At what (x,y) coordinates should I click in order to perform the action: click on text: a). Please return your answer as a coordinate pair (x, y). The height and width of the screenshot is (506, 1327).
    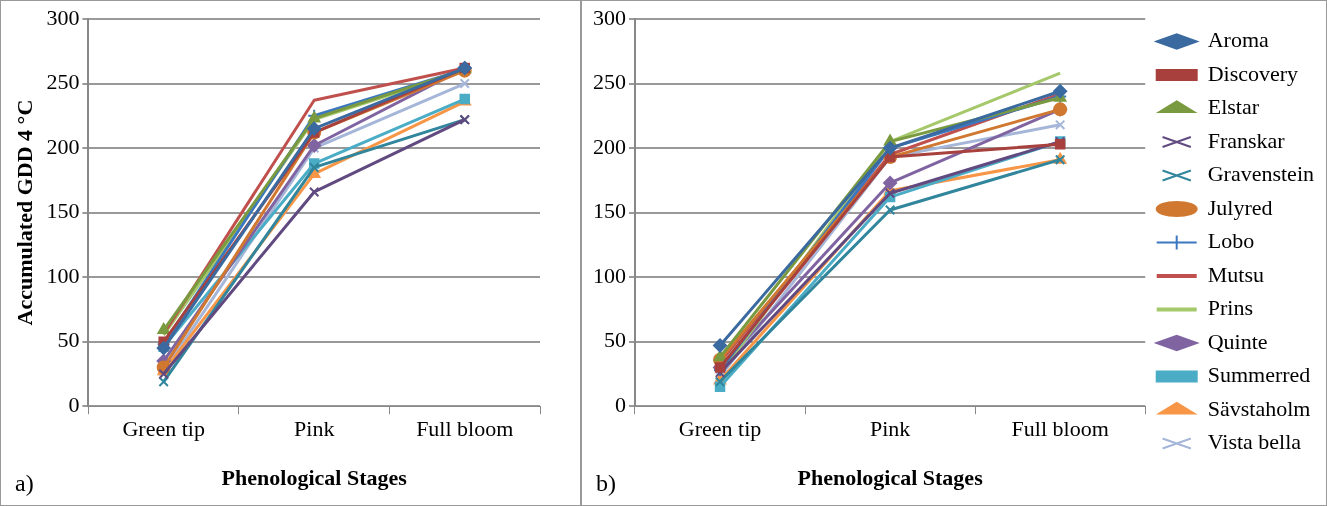
    Looking at the image, I should click on (24, 483).